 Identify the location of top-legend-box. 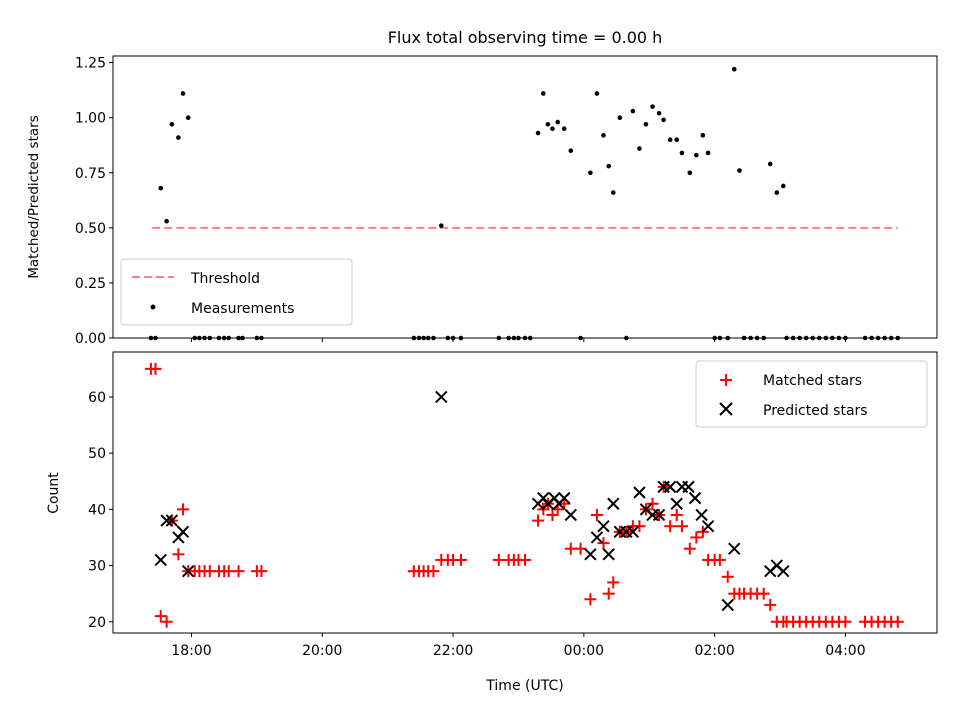
(236, 292).